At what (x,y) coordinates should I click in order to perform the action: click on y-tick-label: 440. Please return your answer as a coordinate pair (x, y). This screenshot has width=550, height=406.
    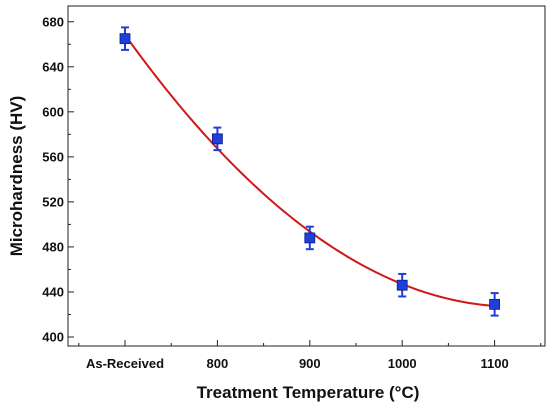
    Looking at the image, I should click on (53, 291).